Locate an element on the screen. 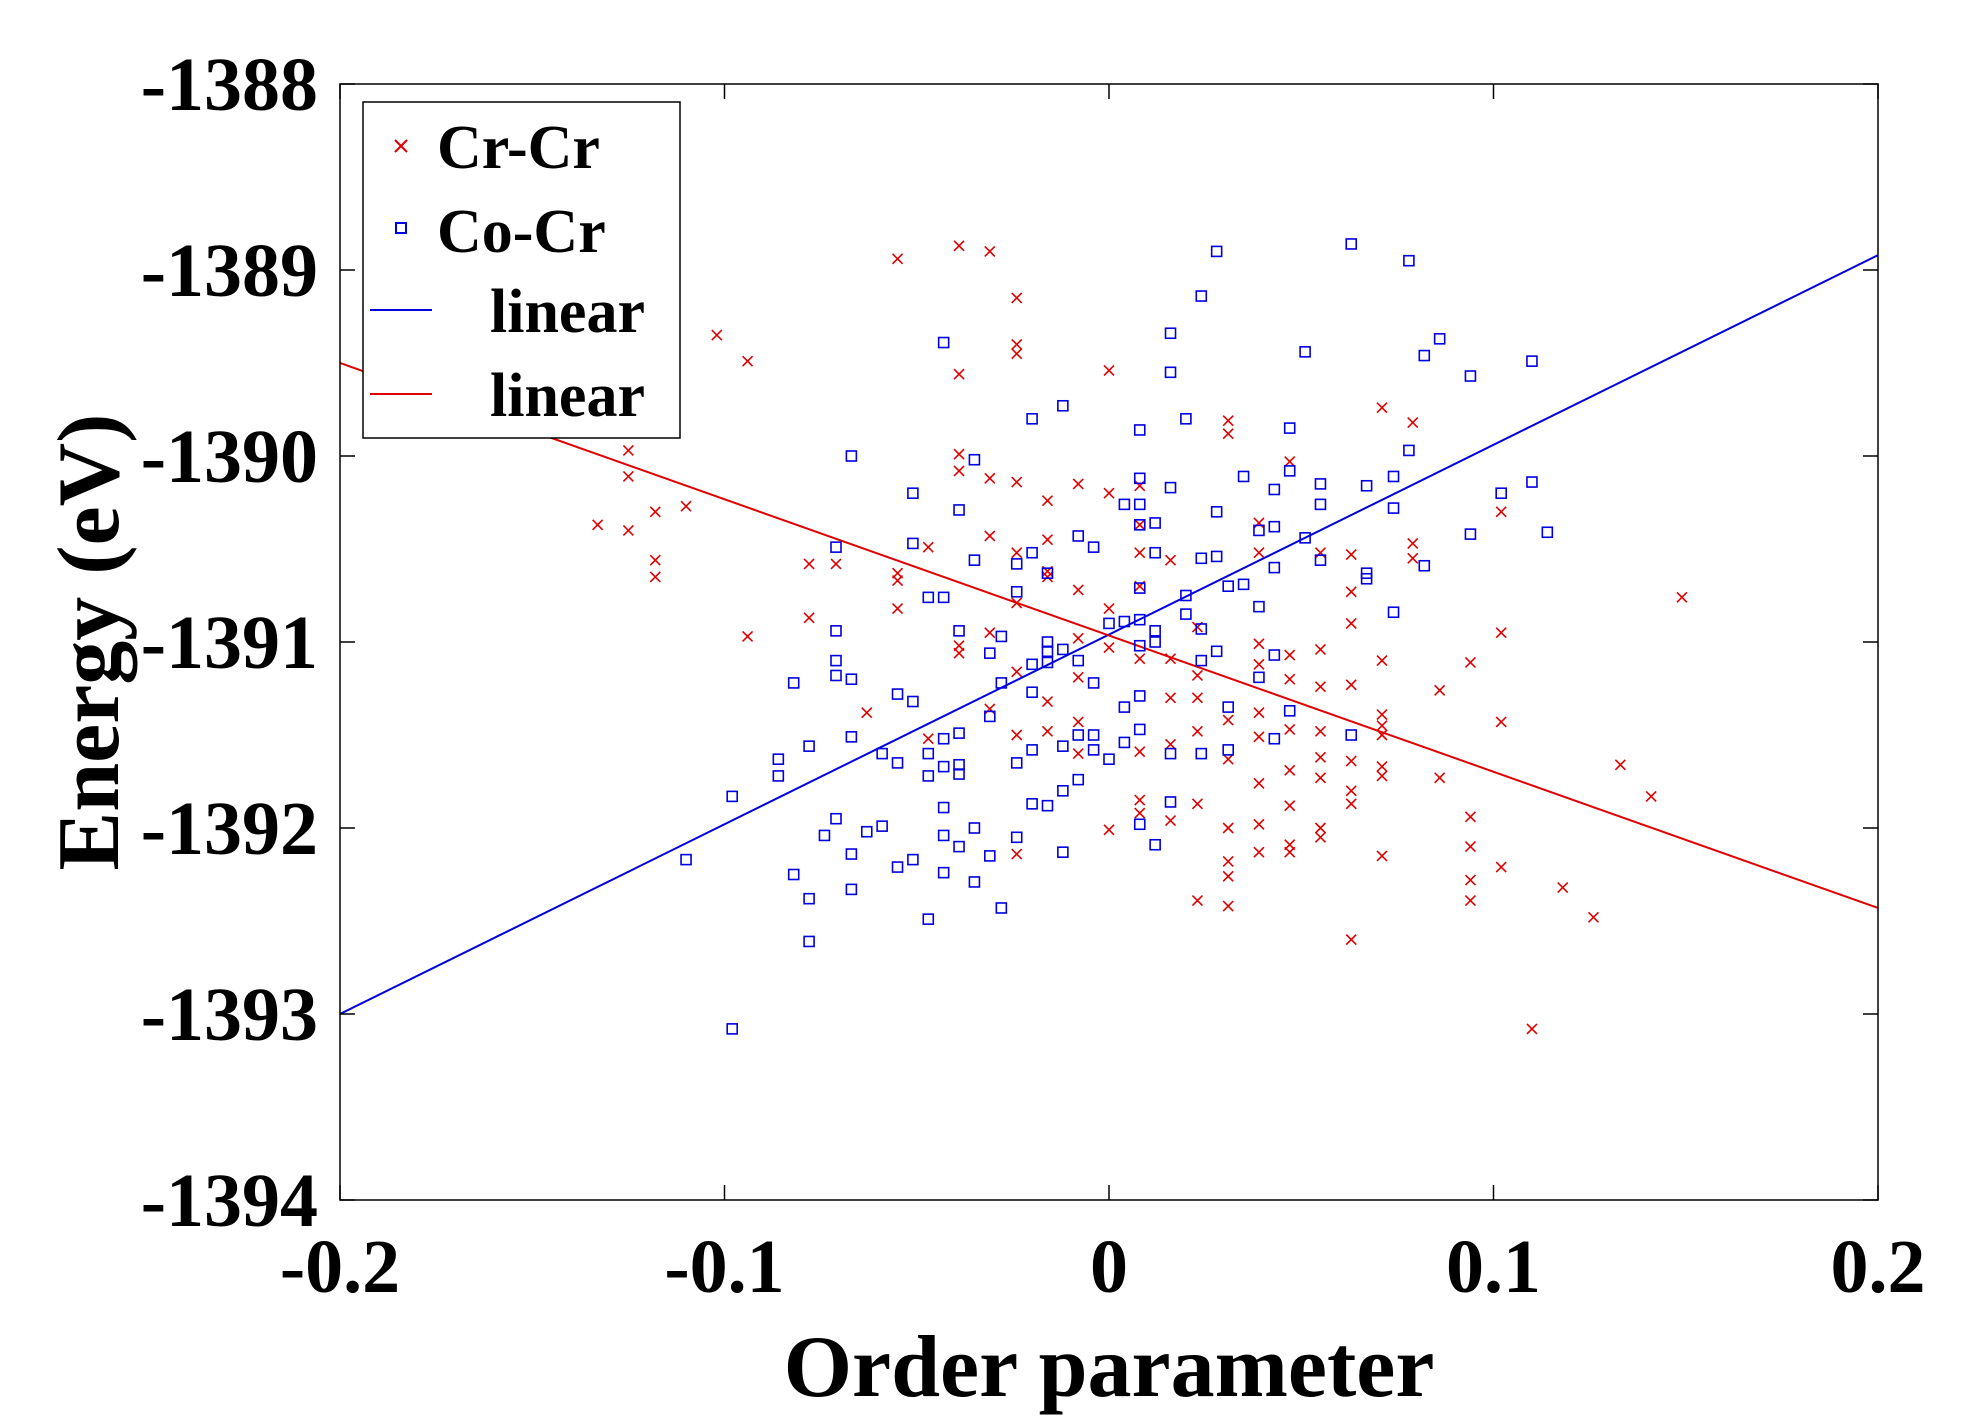 The height and width of the screenshot is (1418, 1970). legend-label-co-cr: Co-Cr is located at coordinates (521, 232).